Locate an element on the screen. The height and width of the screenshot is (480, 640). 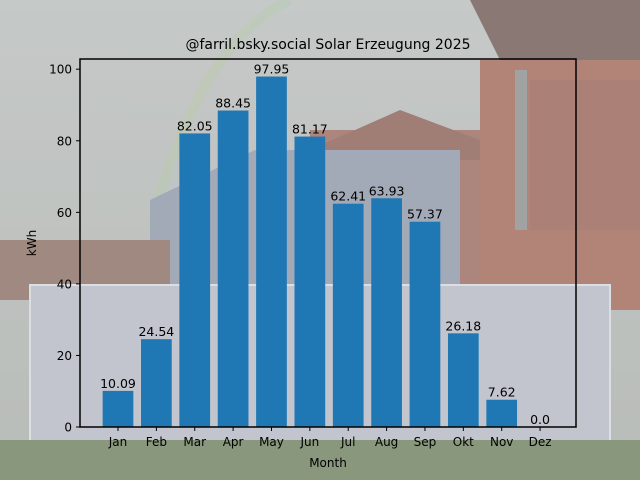
x-tick-label-sep: Sep is located at coordinates (425, 442).